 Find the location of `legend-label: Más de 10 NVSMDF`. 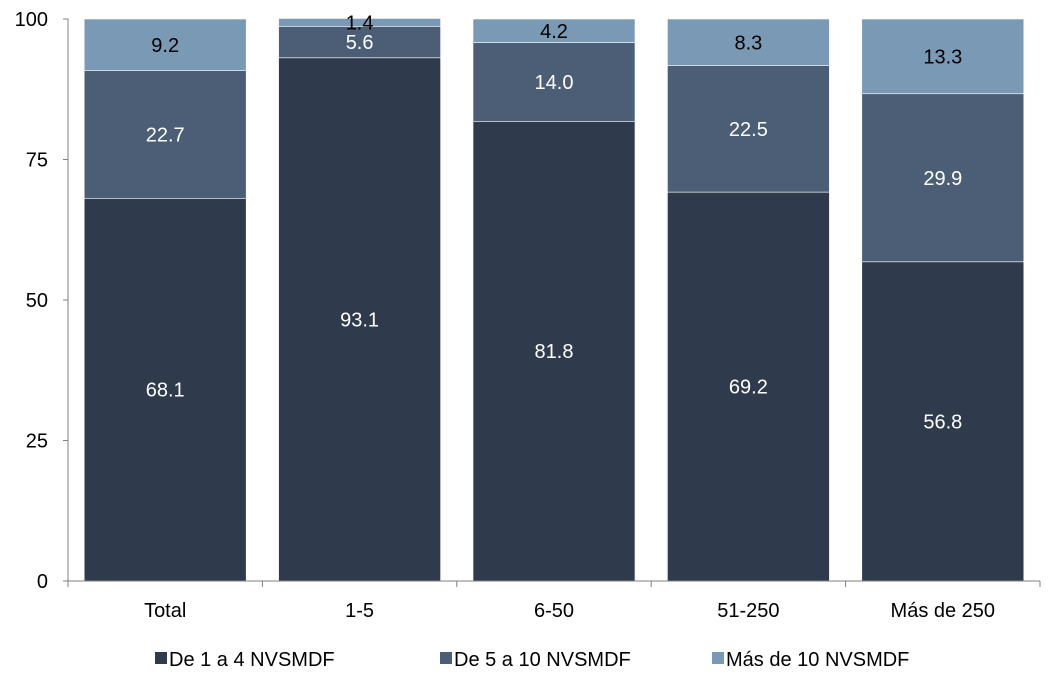

legend-label: Más de 10 NVSMDF is located at coordinates (817, 660).